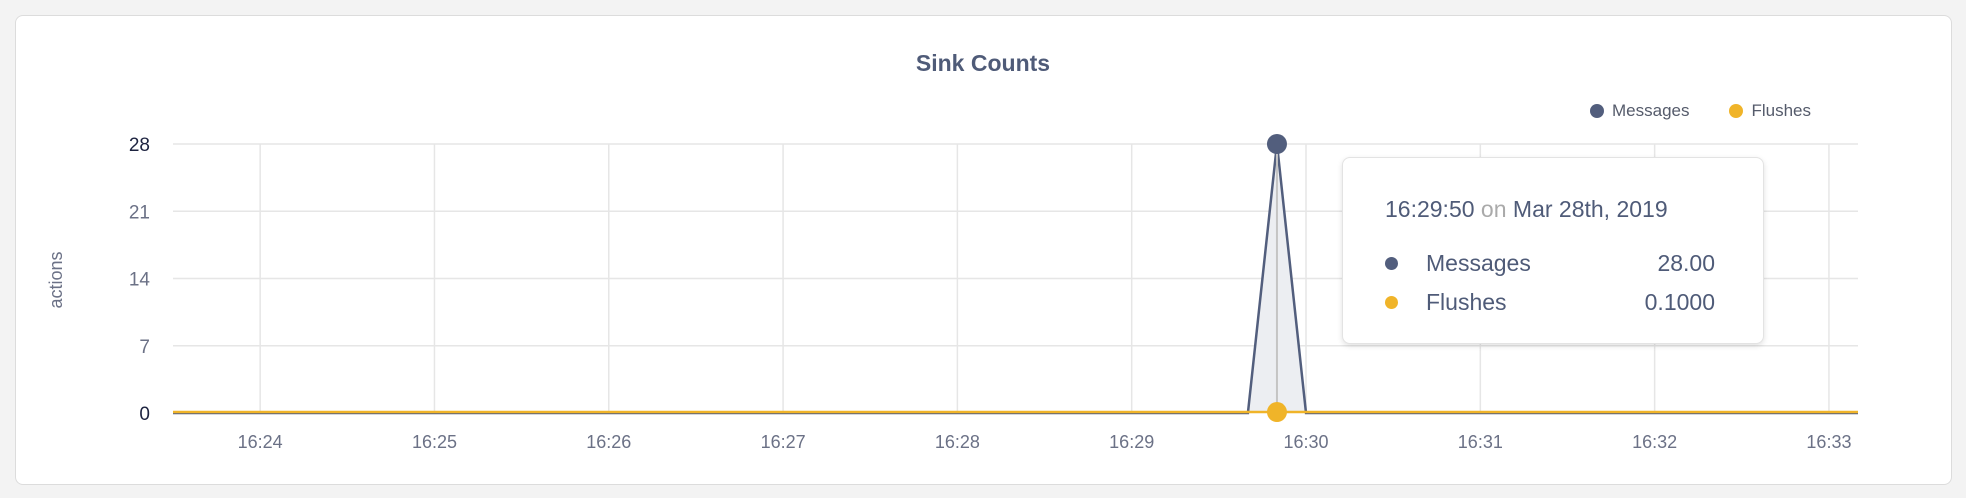 The image size is (1966, 498). I want to click on y-axis-label: actions, so click(56, 279).